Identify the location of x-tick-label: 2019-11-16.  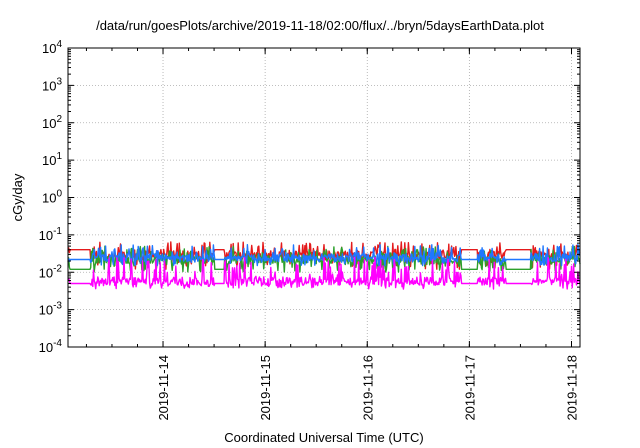
(367, 388).